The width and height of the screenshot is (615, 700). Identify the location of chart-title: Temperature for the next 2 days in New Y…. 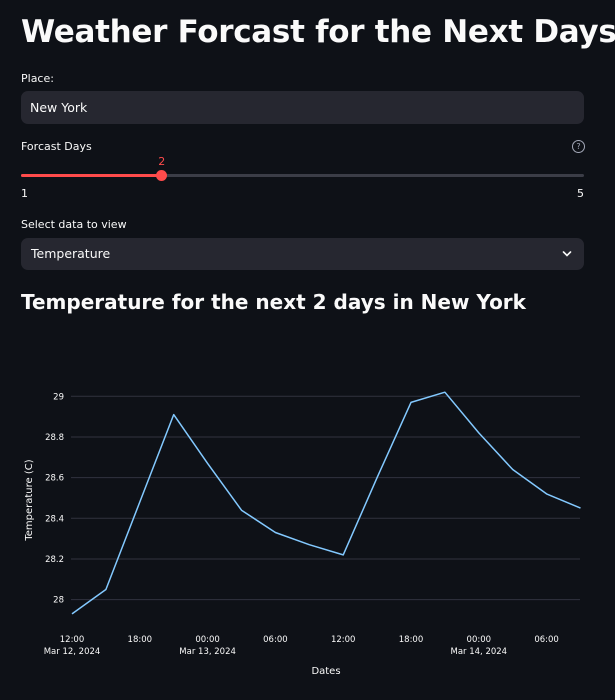
(273, 302).